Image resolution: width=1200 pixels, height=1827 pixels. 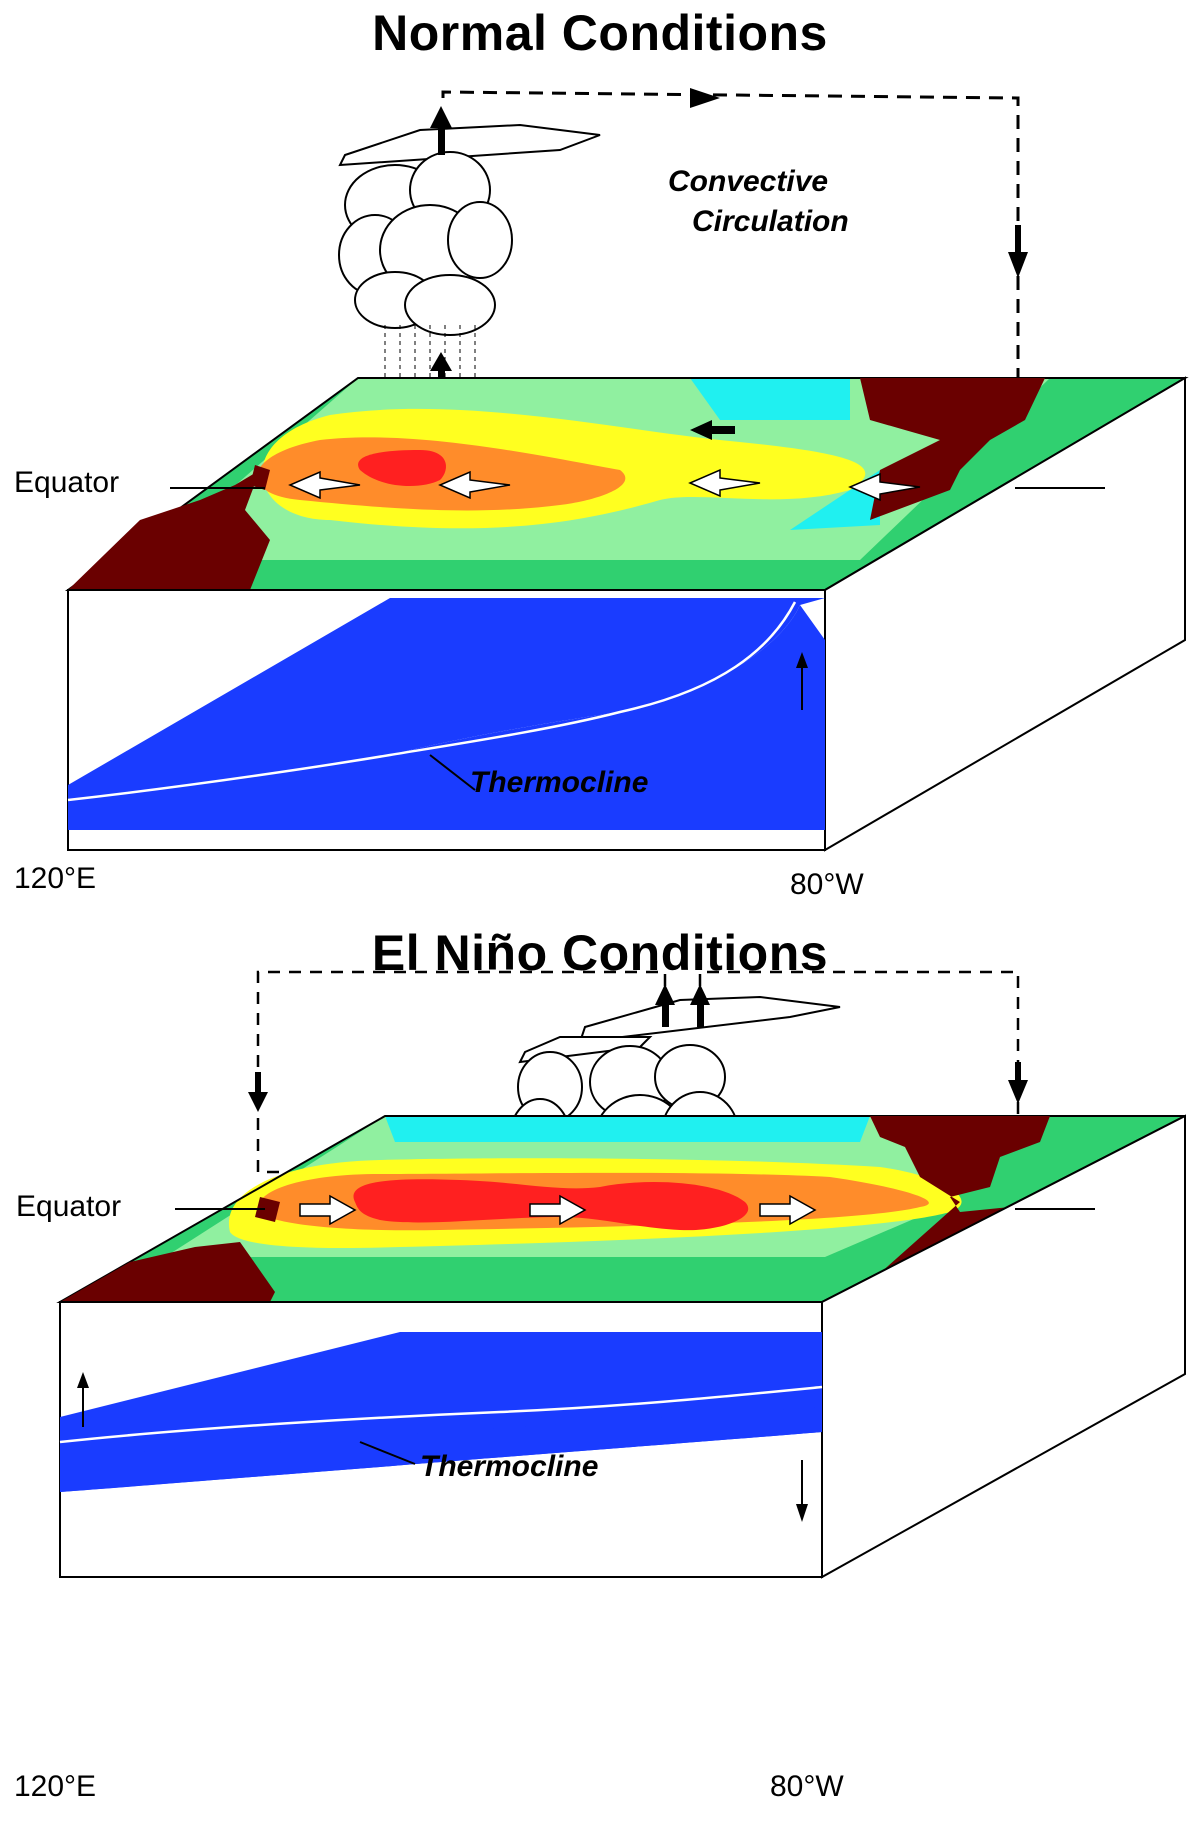 I want to click on circulation-arrow-east, so click(x=705, y=98).